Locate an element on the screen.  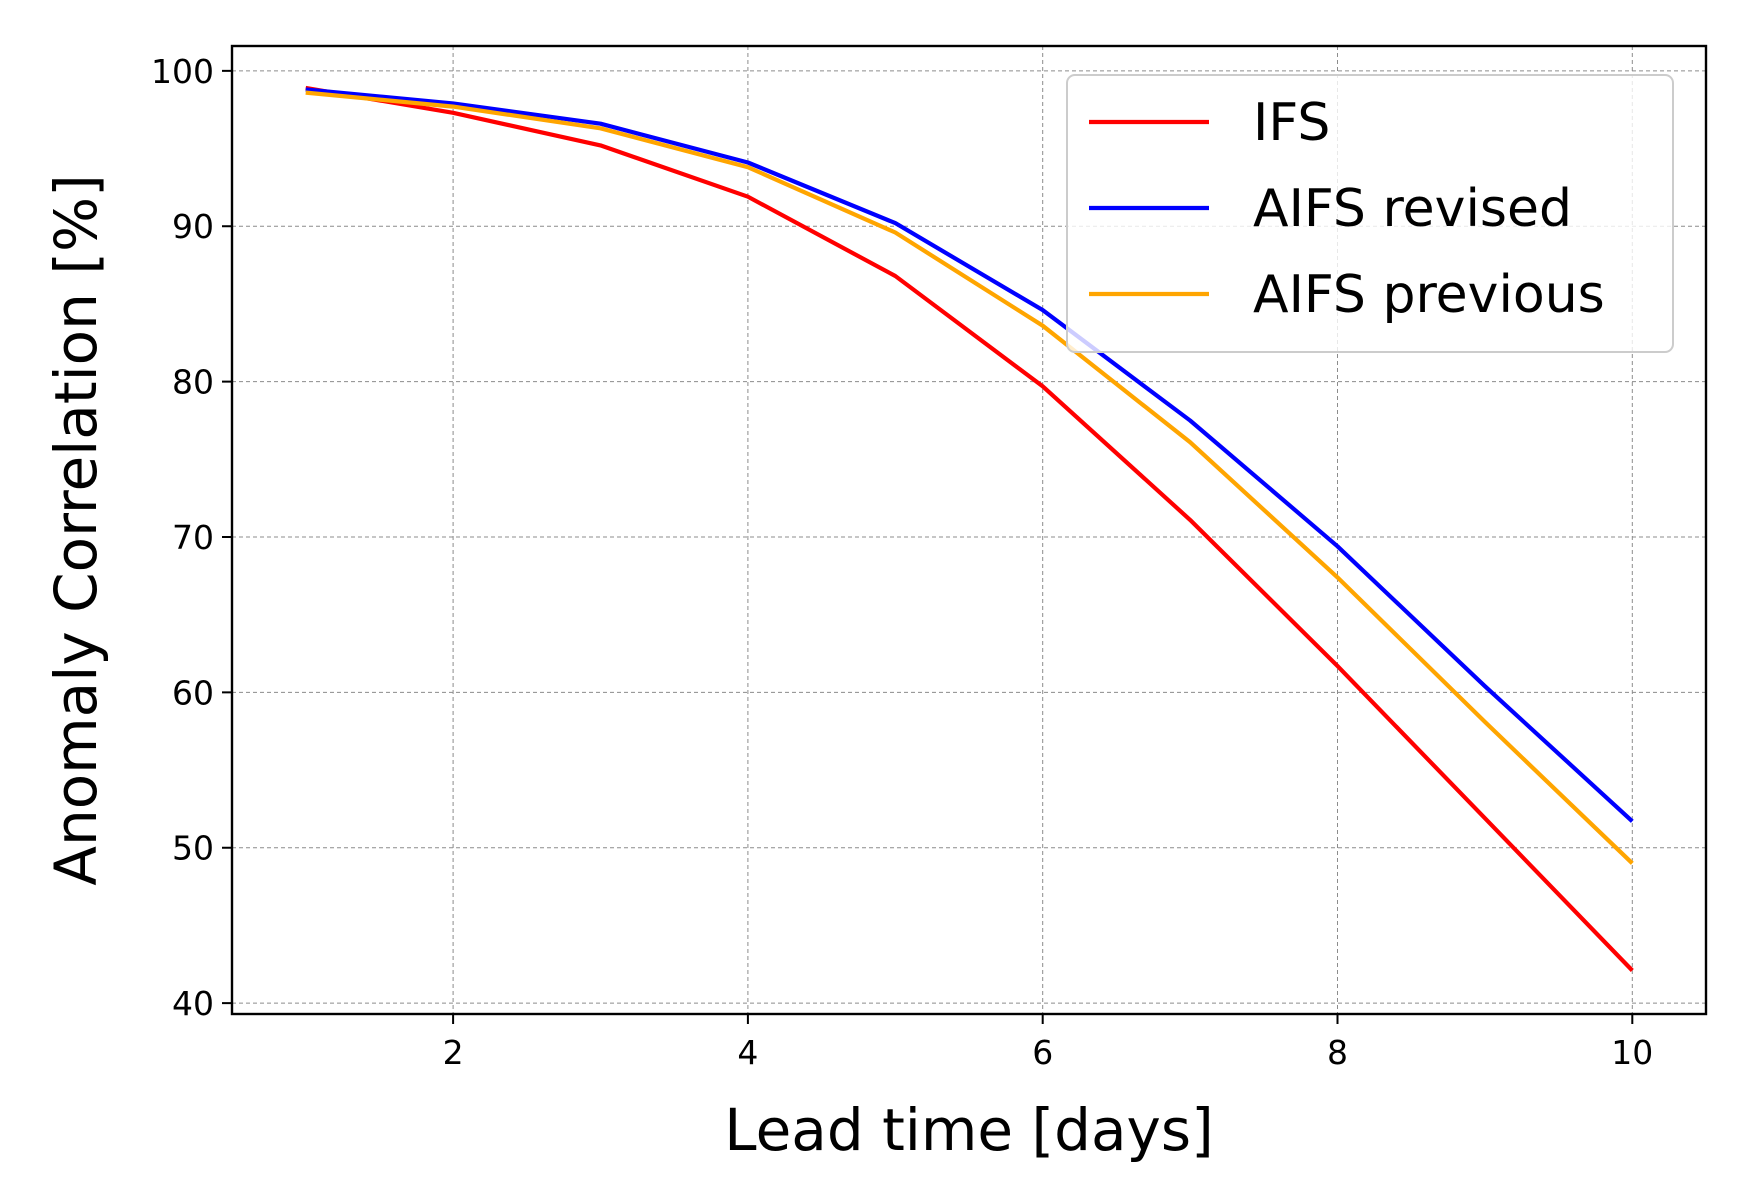
y-axis-title: Anomaly Correlation [%] is located at coordinates (76, 529).